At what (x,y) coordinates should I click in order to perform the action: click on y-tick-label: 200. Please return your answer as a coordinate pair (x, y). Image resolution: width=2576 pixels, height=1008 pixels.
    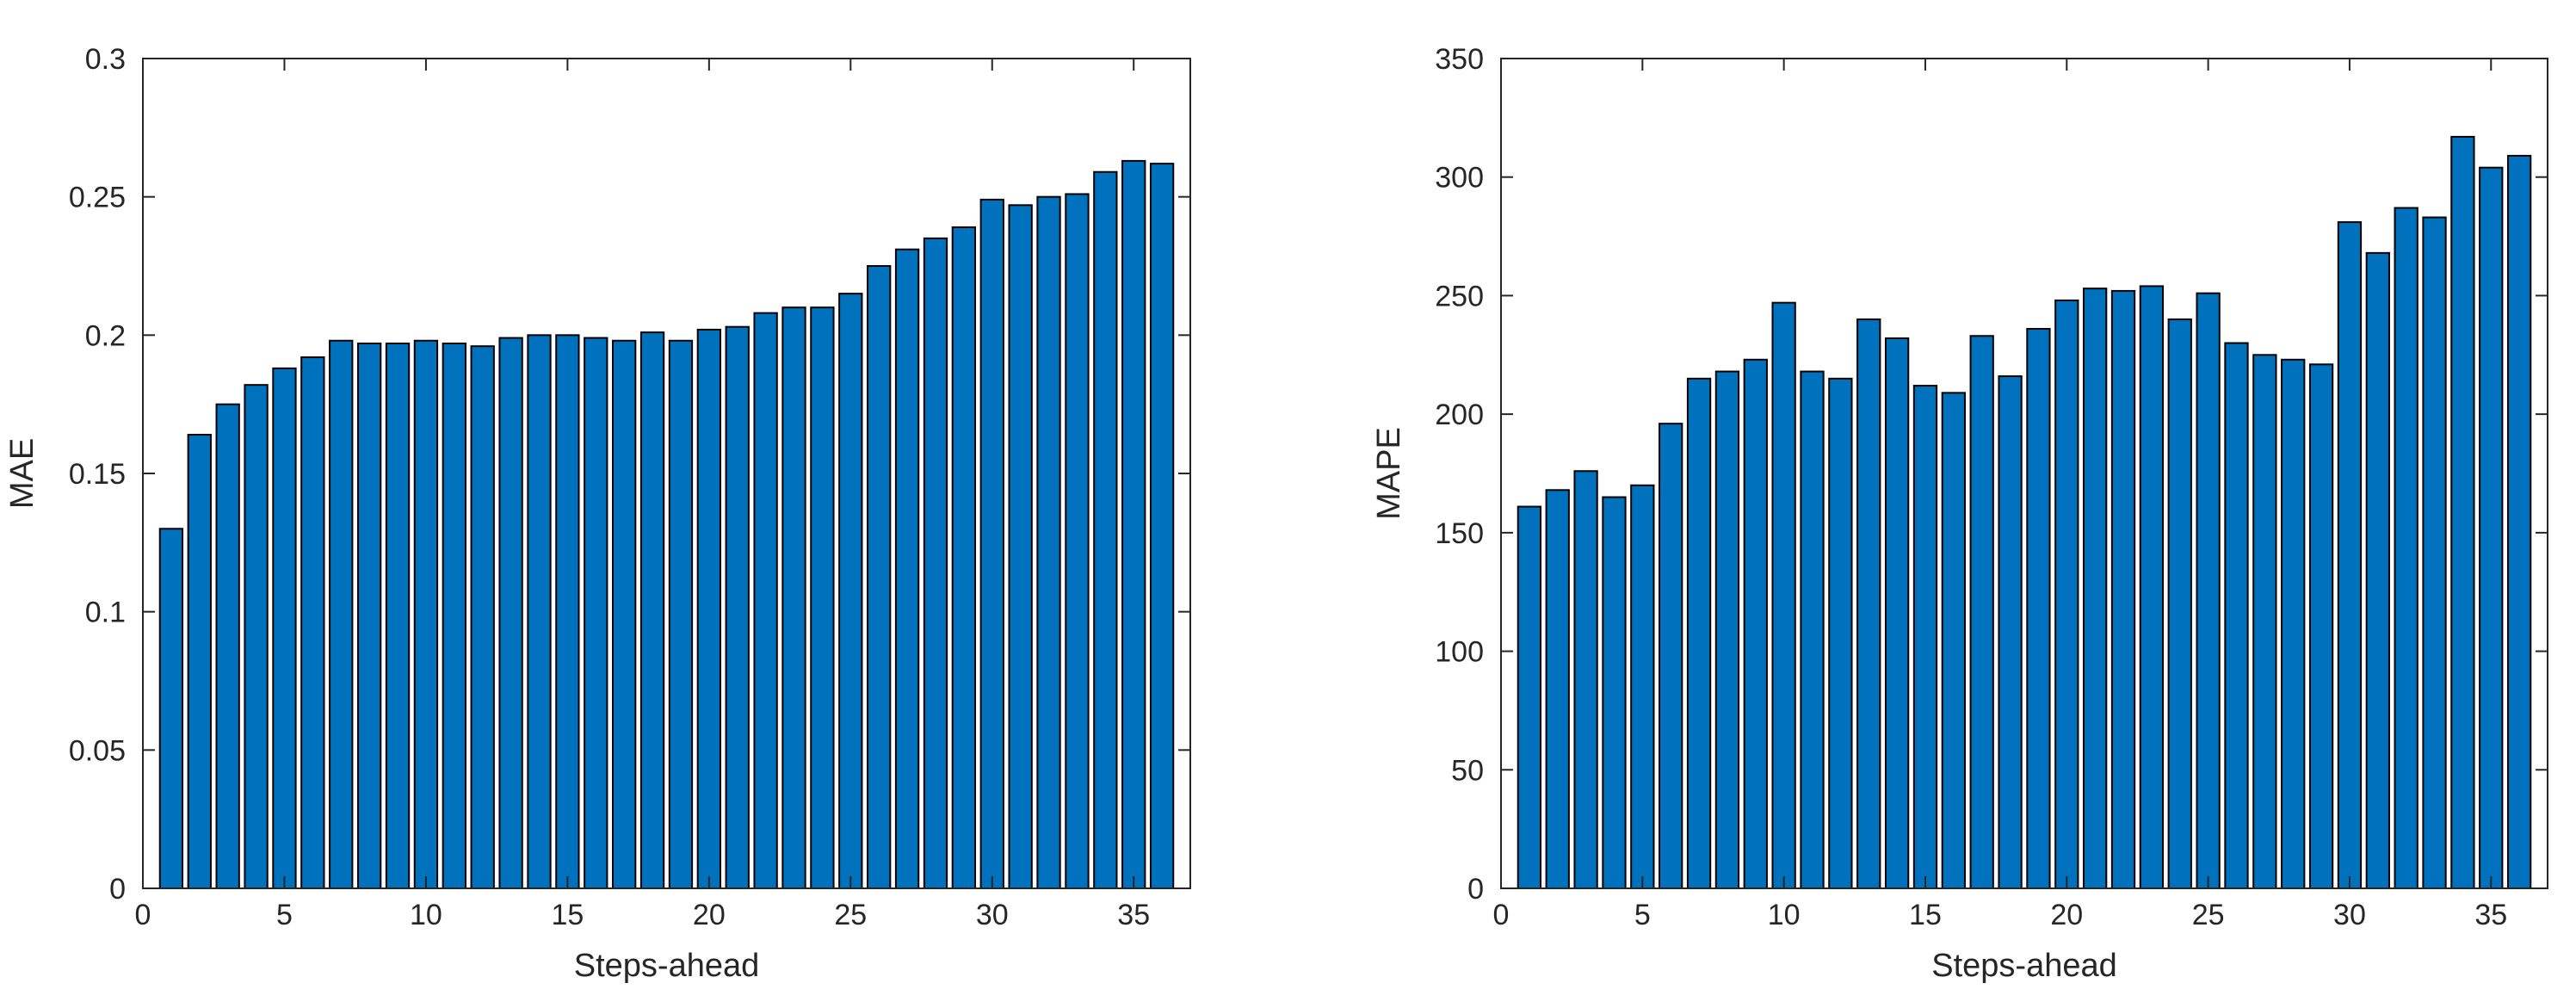
    Looking at the image, I should click on (1459, 415).